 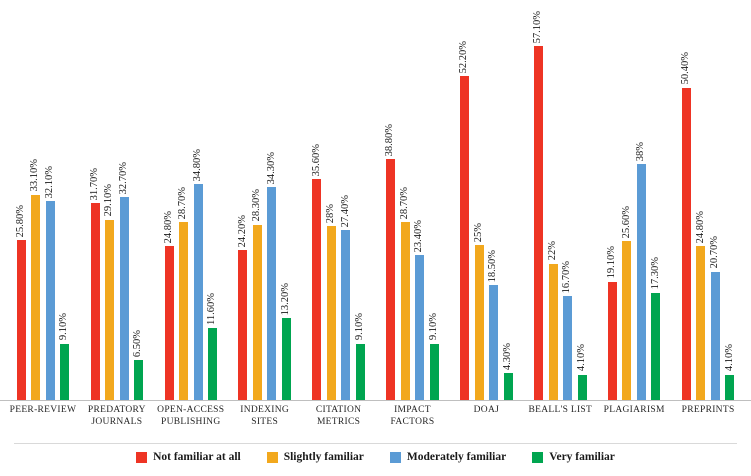 I want to click on bar-value-label: 50.40%, so click(x=686, y=68).